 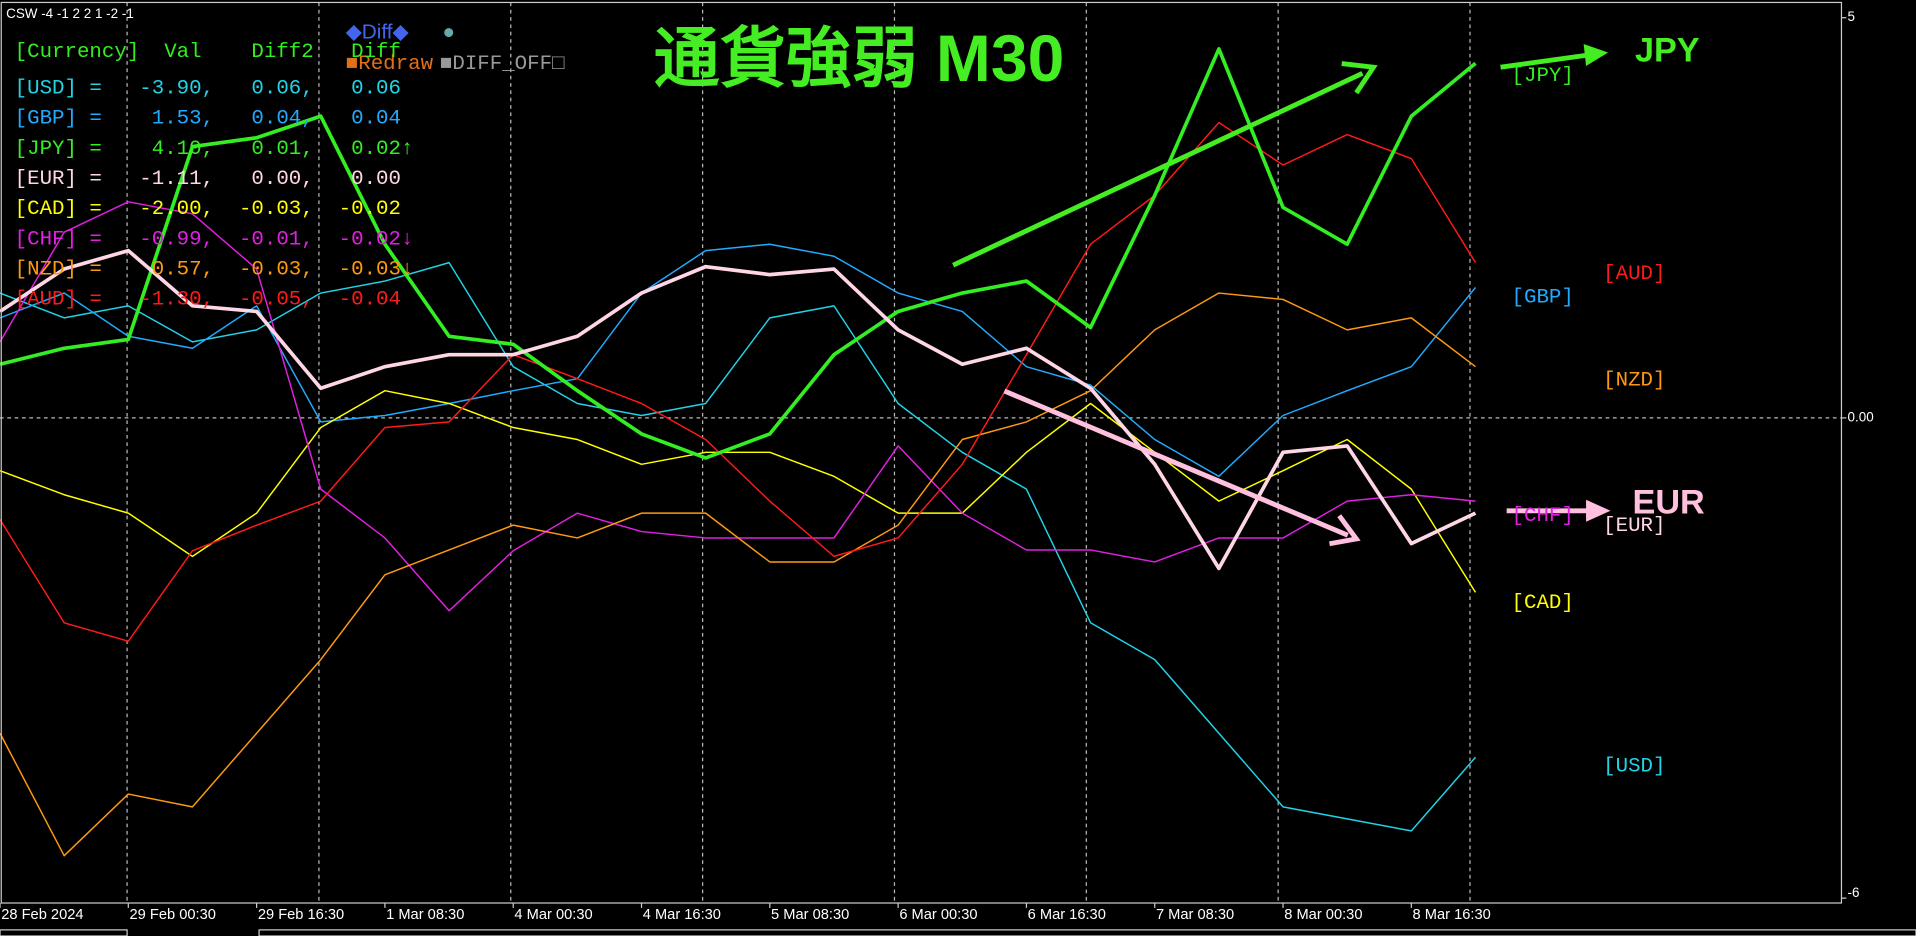 I want to click on series-label: [CHF], so click(x=1543, y=516).